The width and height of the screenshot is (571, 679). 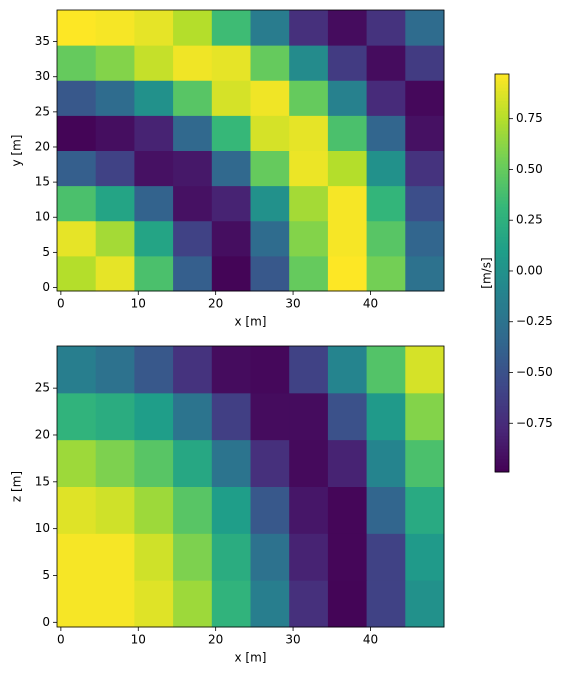 What do you see at coordinates (46, 287) in the screenshot?
I see `y-tick-label: 0` at bounding box center [46, 287].